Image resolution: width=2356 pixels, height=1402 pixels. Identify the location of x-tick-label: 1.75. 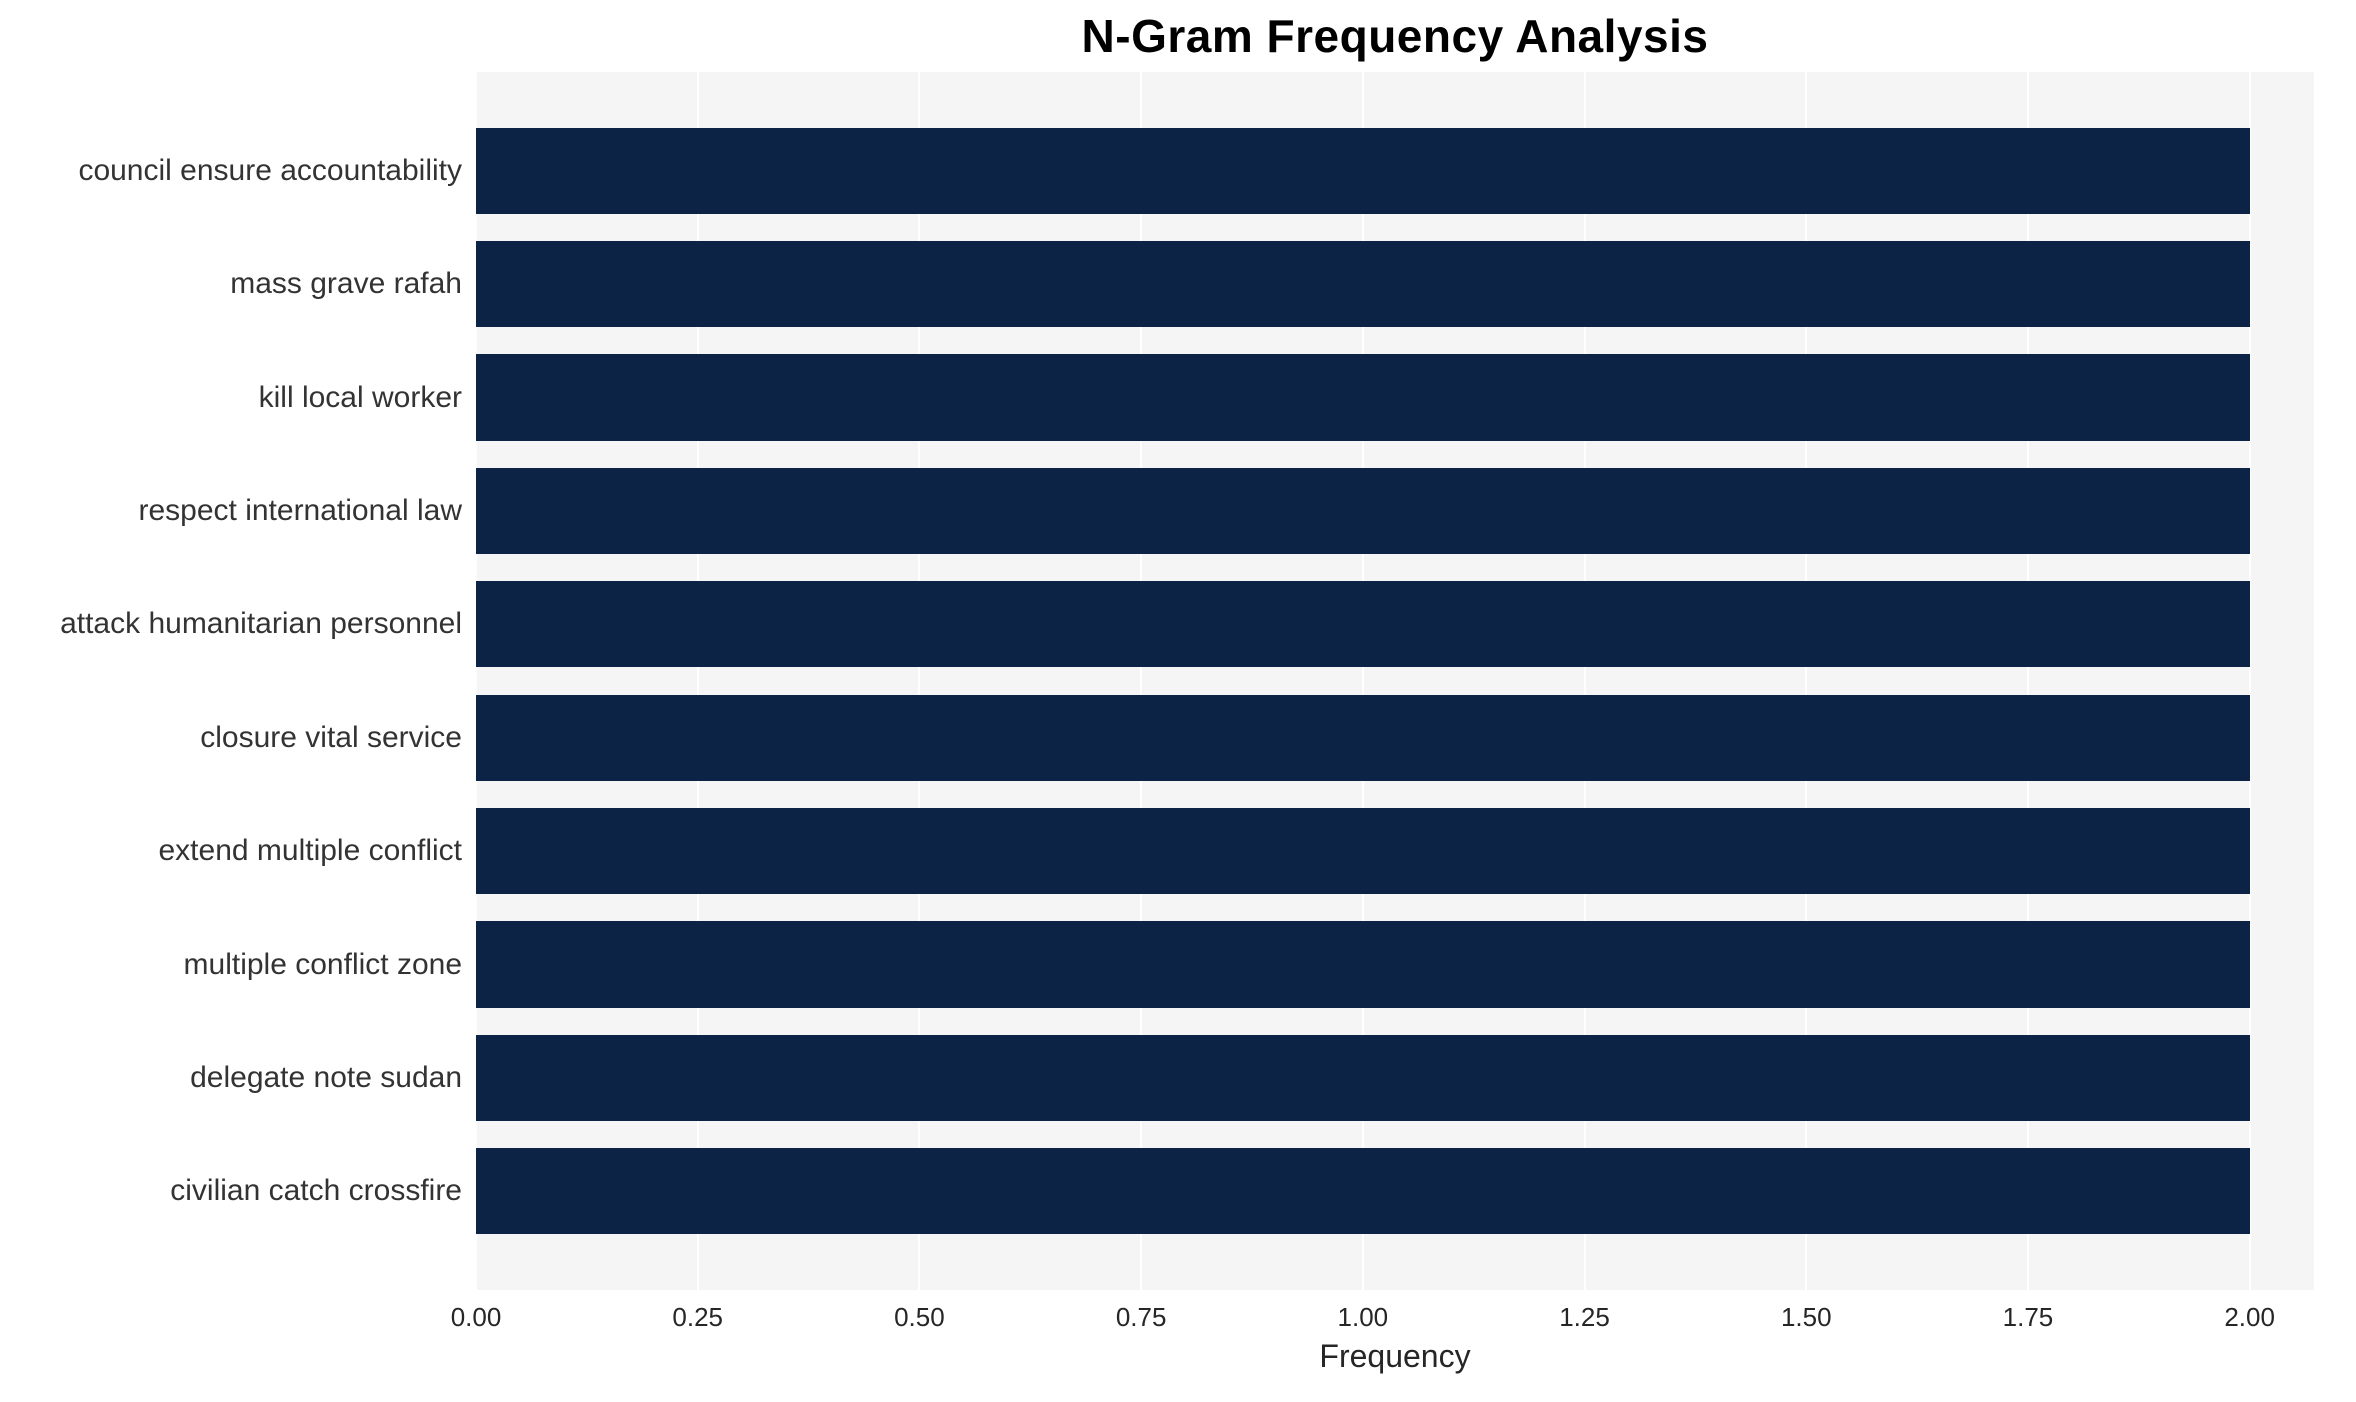
(2028, 1317).